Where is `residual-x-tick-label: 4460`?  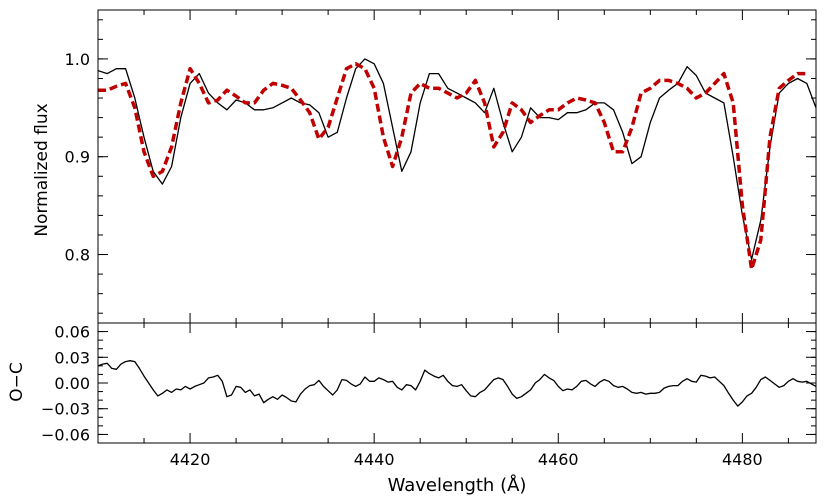 residual-x-tick-label: 4460 is located at coordinates (558, 459).